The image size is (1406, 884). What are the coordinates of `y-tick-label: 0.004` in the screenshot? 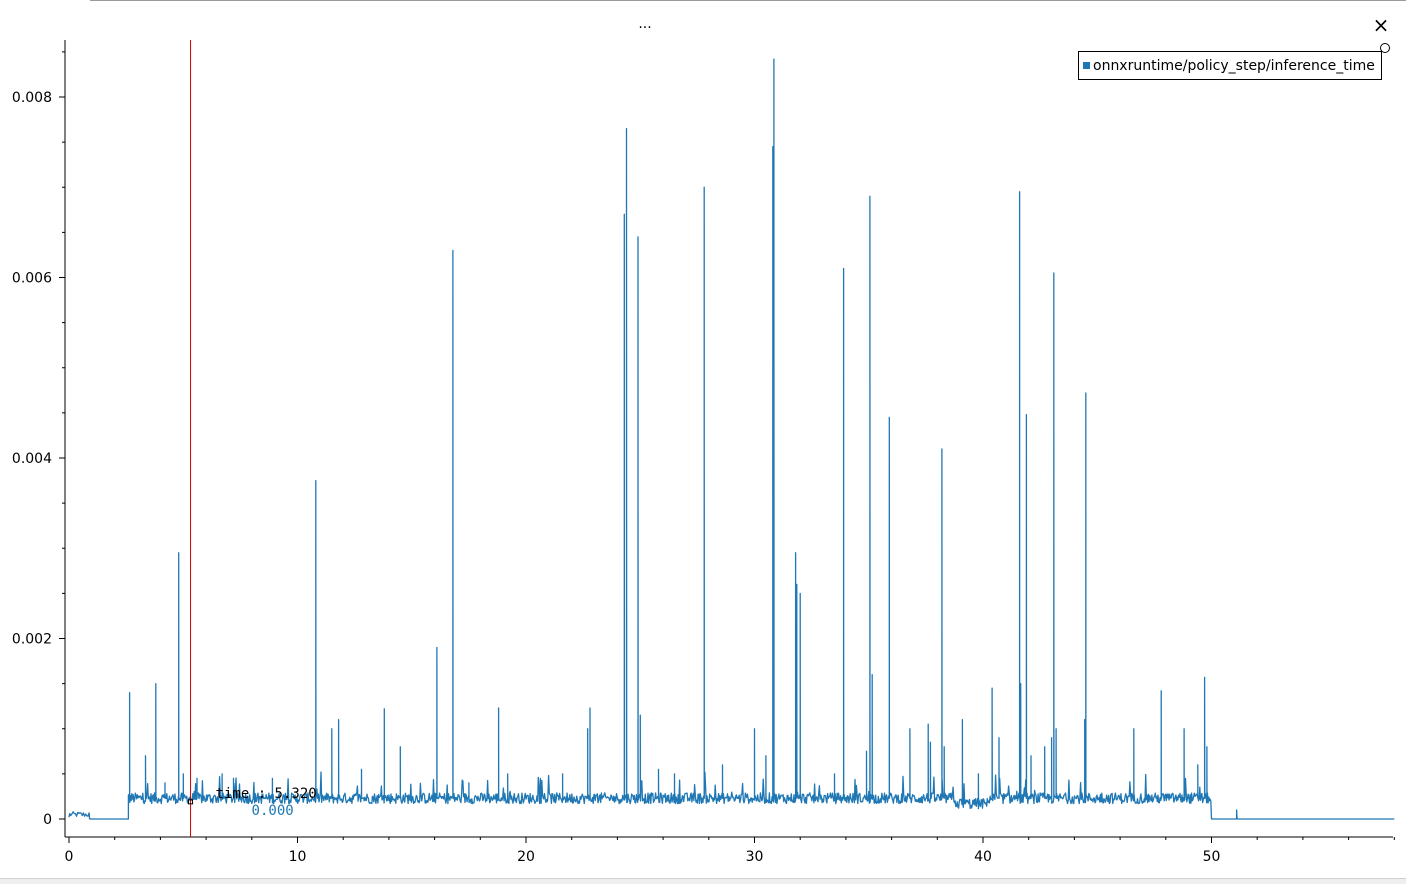 It's located at (32, 459).